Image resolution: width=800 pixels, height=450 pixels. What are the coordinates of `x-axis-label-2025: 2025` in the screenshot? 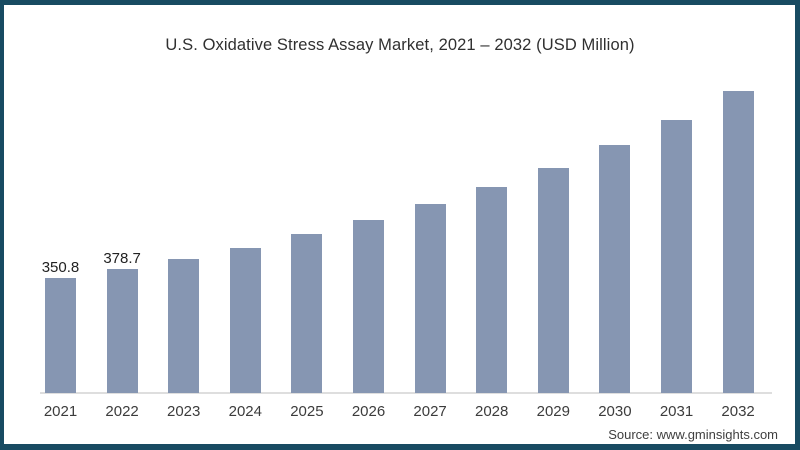 It's located at (307, 411).